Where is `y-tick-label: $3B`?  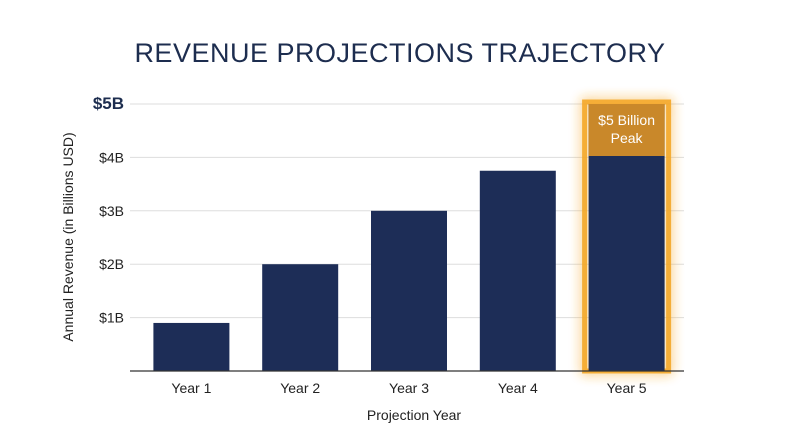
y-tick-label: $3B is located at coordinates (111, 211).